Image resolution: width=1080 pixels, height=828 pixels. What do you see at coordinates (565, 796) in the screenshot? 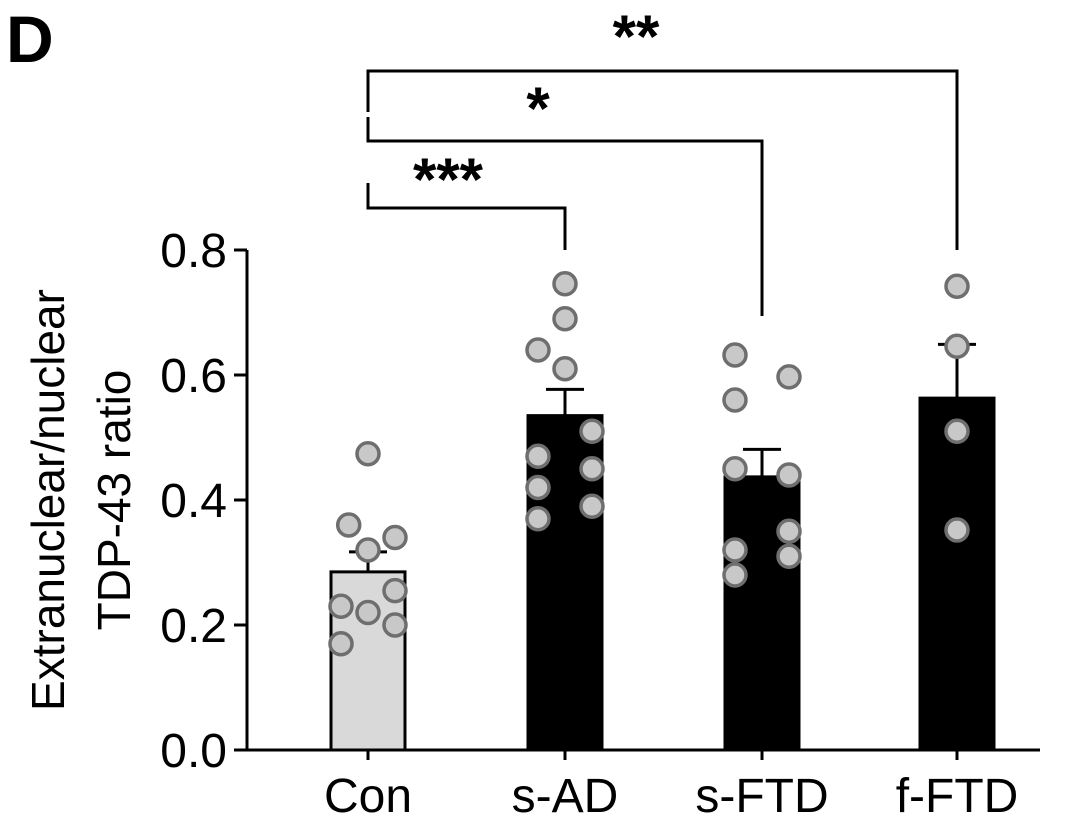
I see `x-category-label: s-AD` at bounding box center [565, 796].